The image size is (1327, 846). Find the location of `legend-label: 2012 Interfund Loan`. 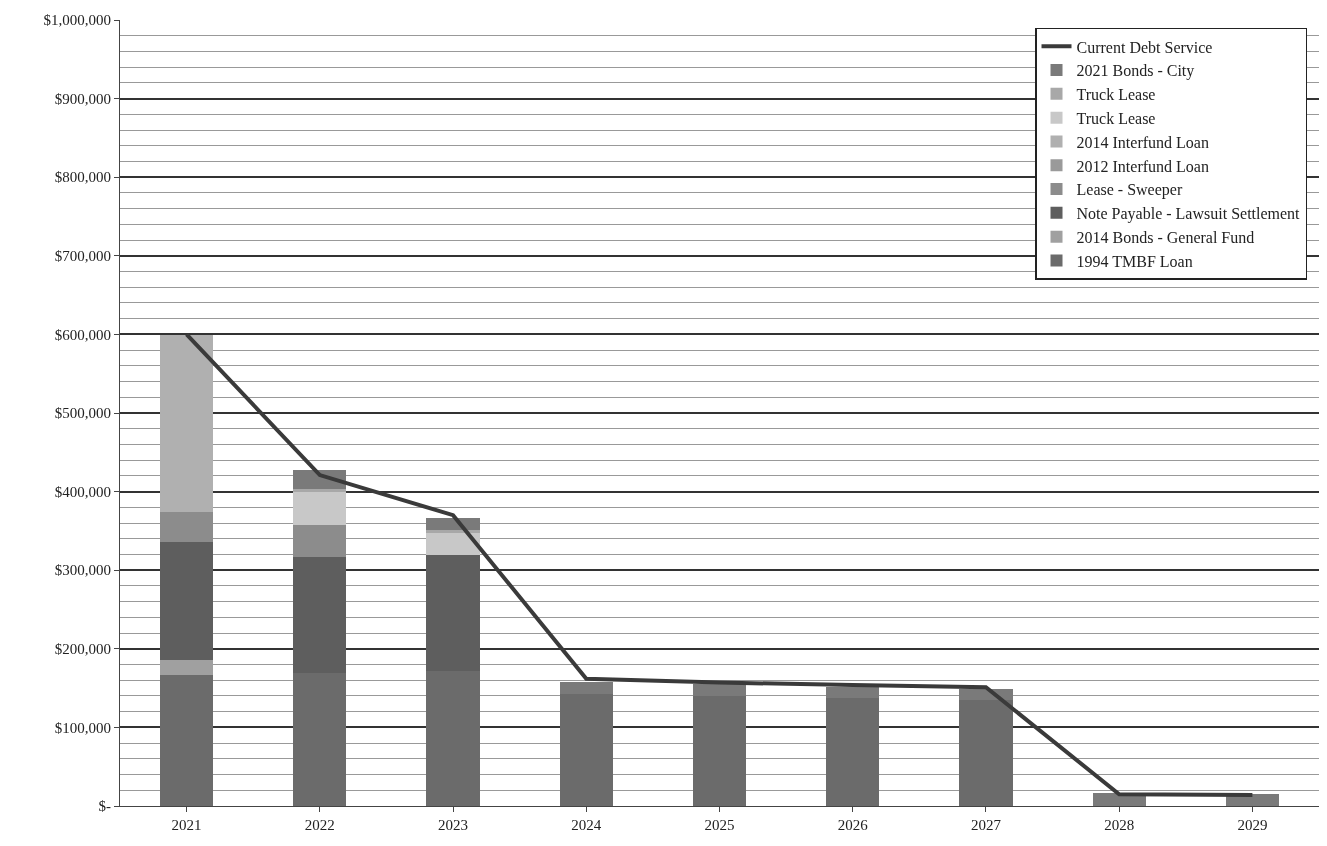

legend-label: 2012 Interfund Loan is located at coordinates (1142, 166).